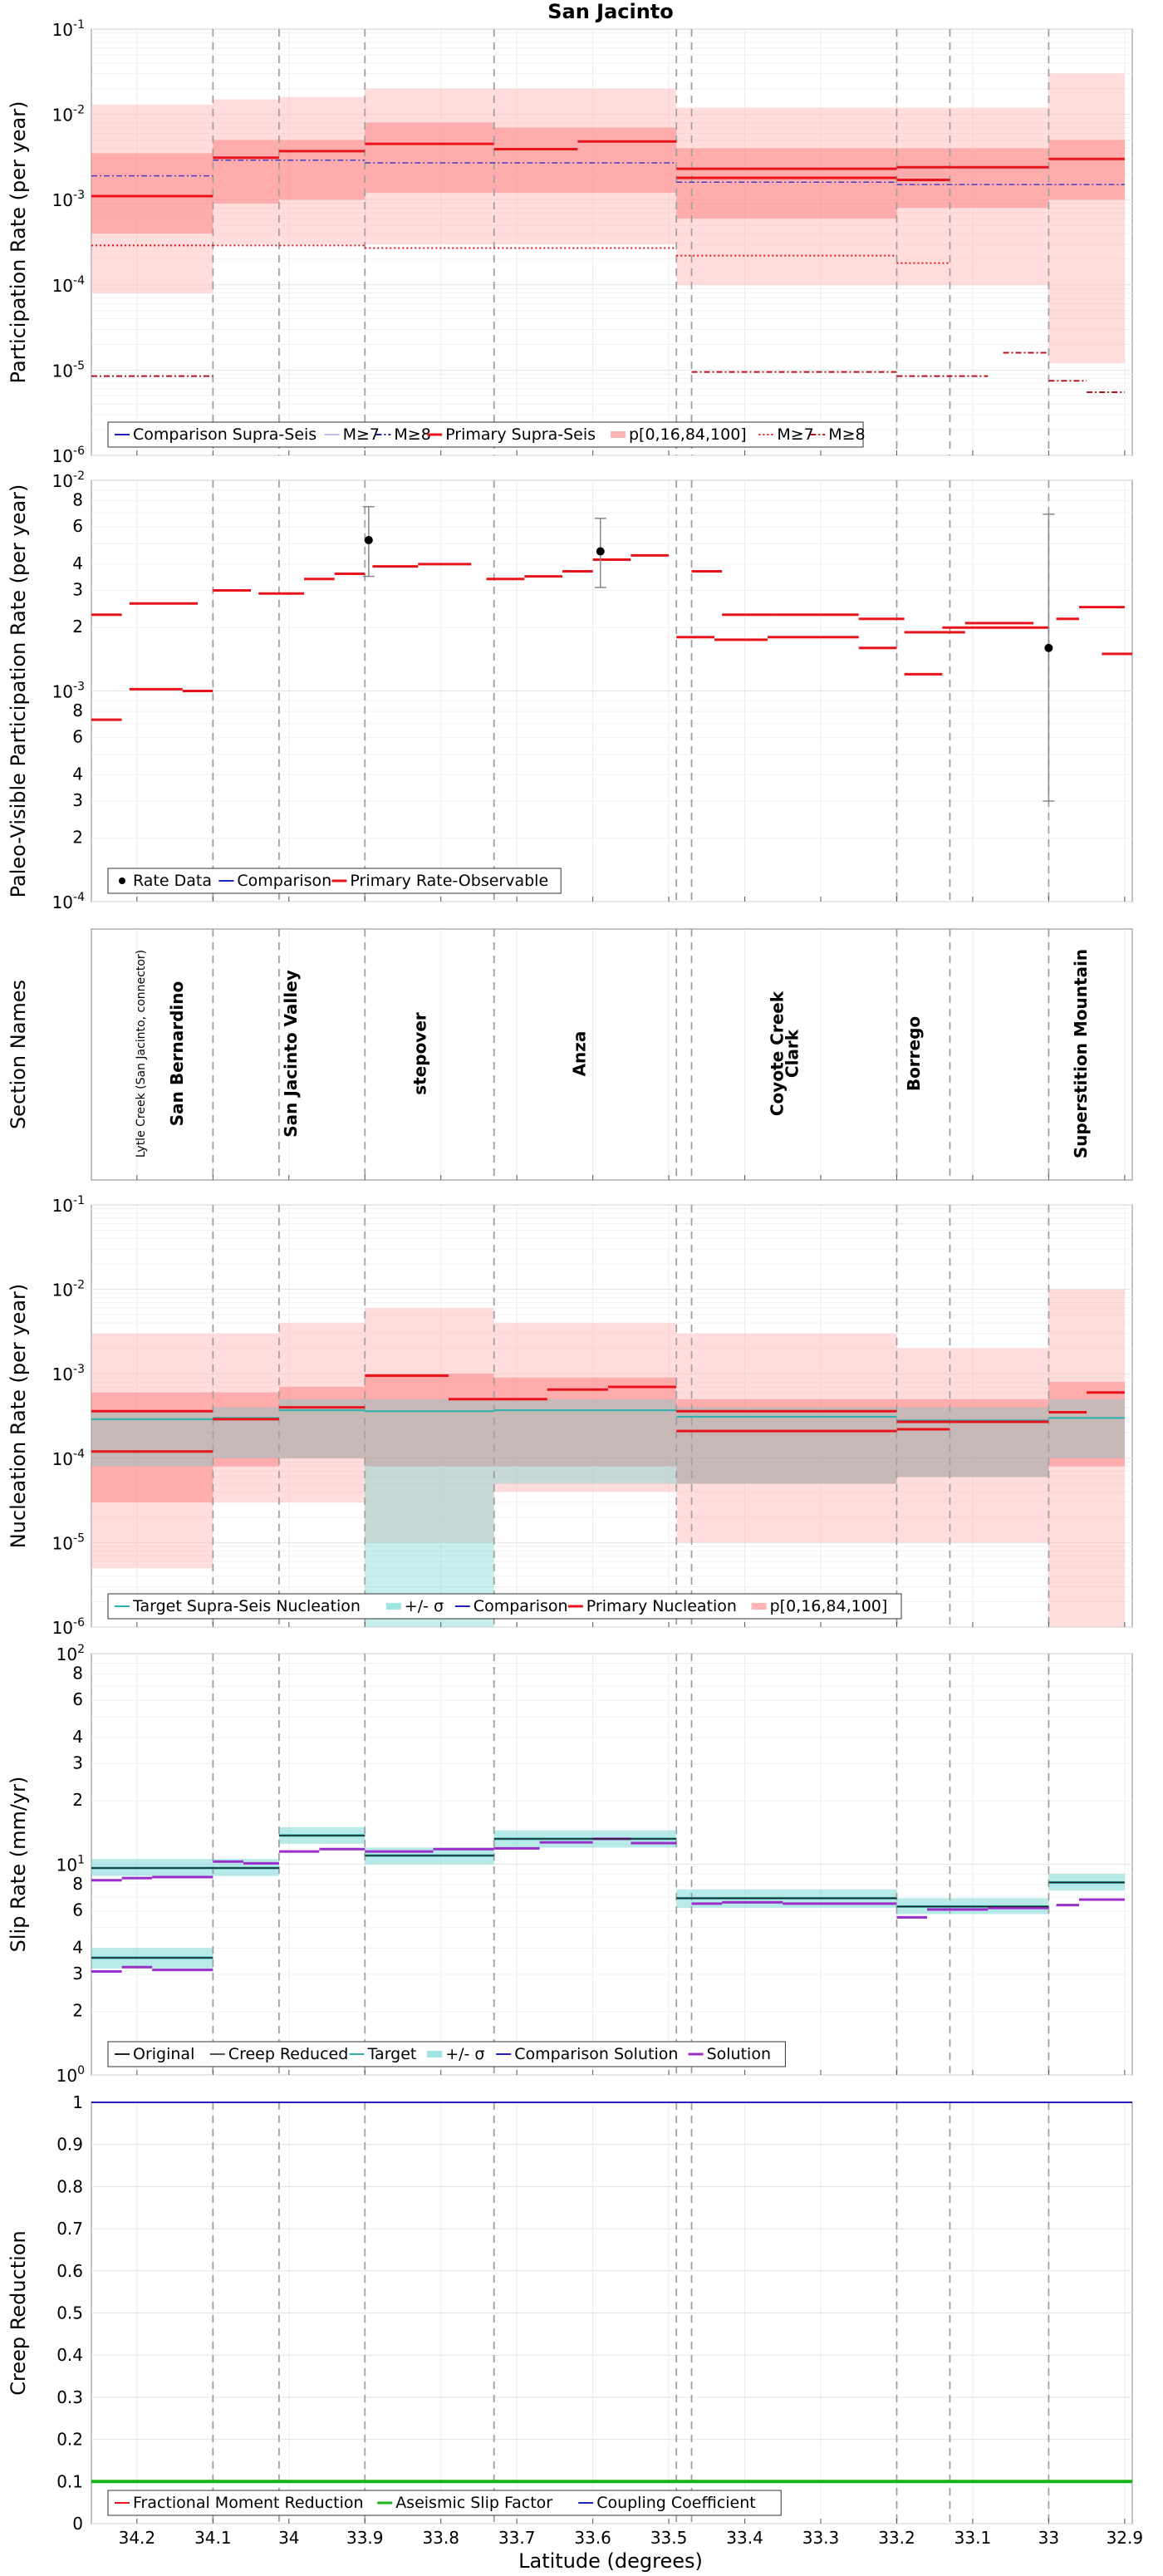  I want to click on y-axis-label: Slip Rate (mm/yr), so click(18, 1865).